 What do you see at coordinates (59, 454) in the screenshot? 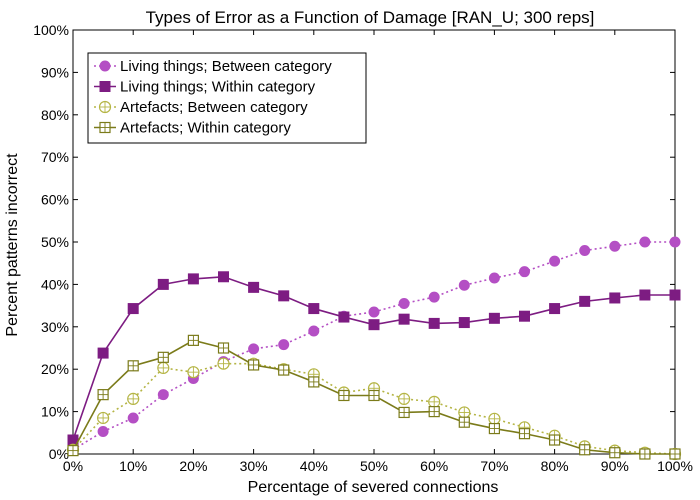
I see `y-tick-label: 0%` at bounding box center [59, 454].